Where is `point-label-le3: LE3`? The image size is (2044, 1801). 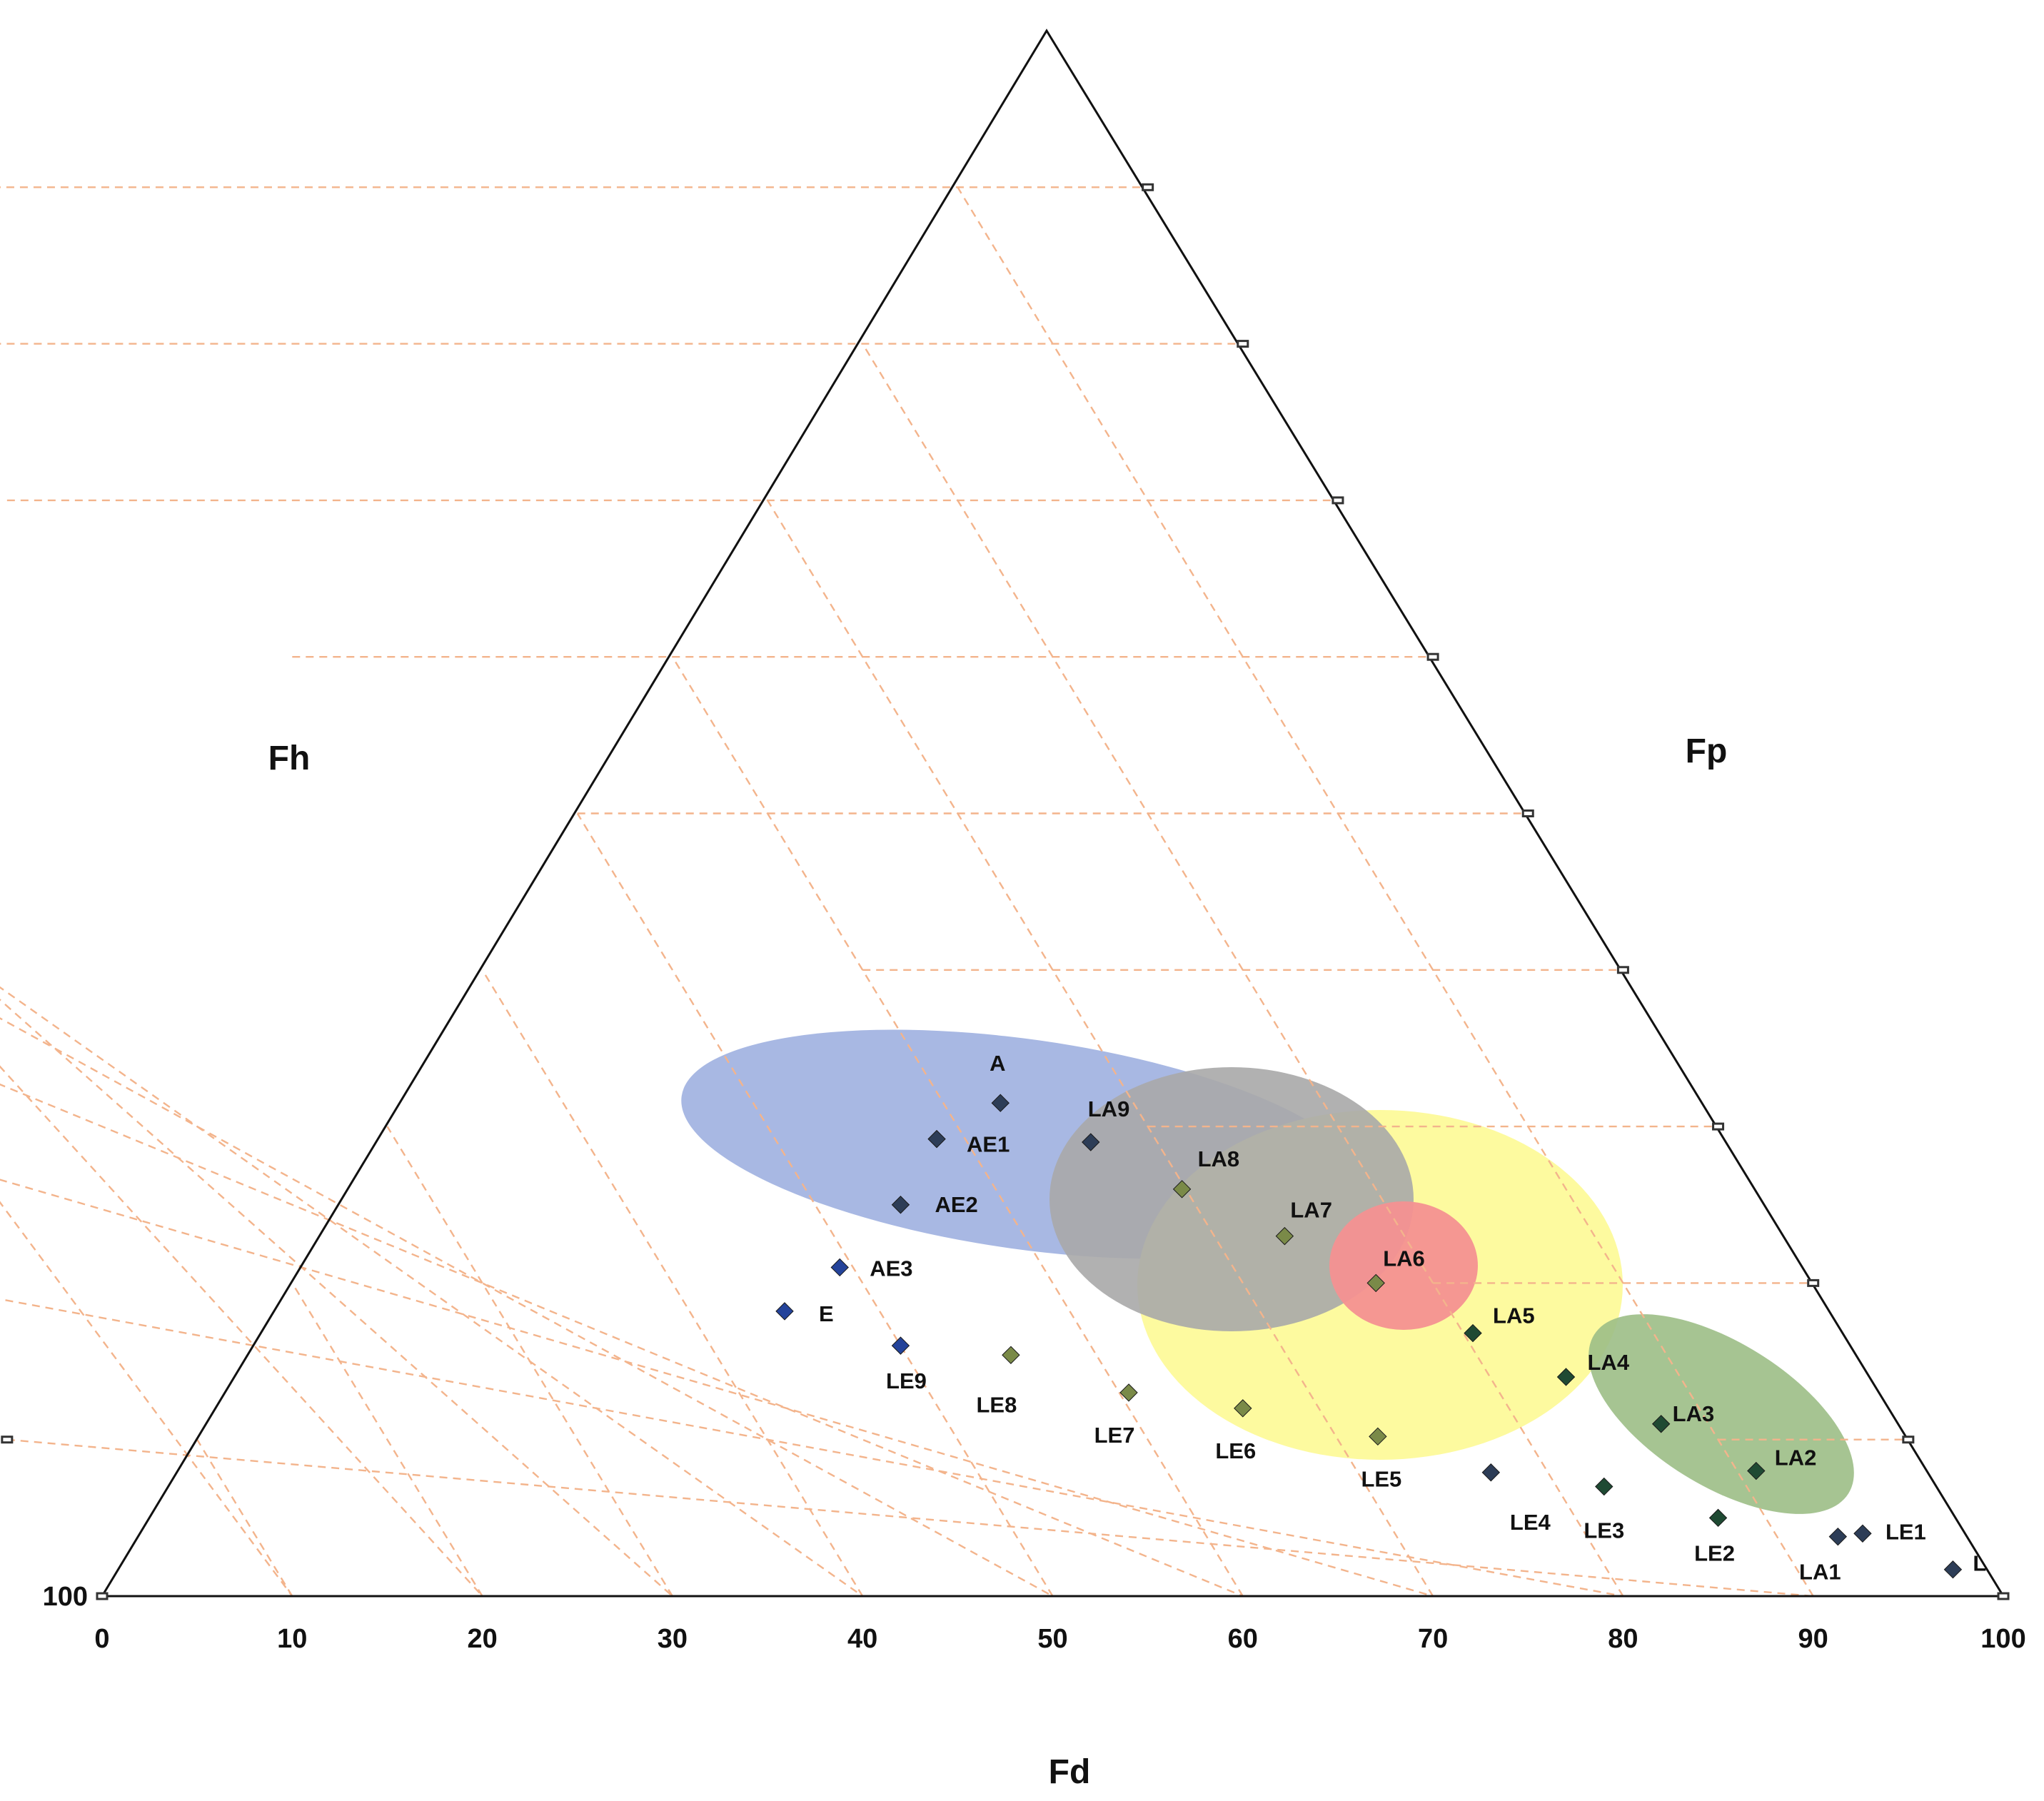 point-label-le3: LE3 is located at coordinates (1604, 1530).